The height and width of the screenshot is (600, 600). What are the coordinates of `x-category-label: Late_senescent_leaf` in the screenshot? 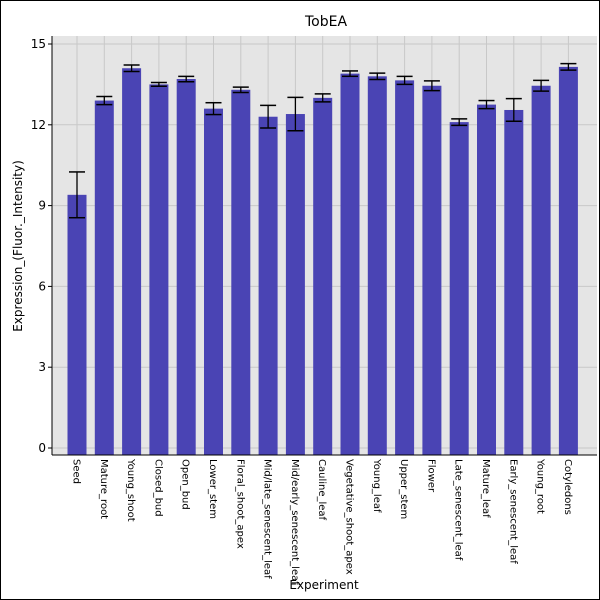 It's located at (458, 510).